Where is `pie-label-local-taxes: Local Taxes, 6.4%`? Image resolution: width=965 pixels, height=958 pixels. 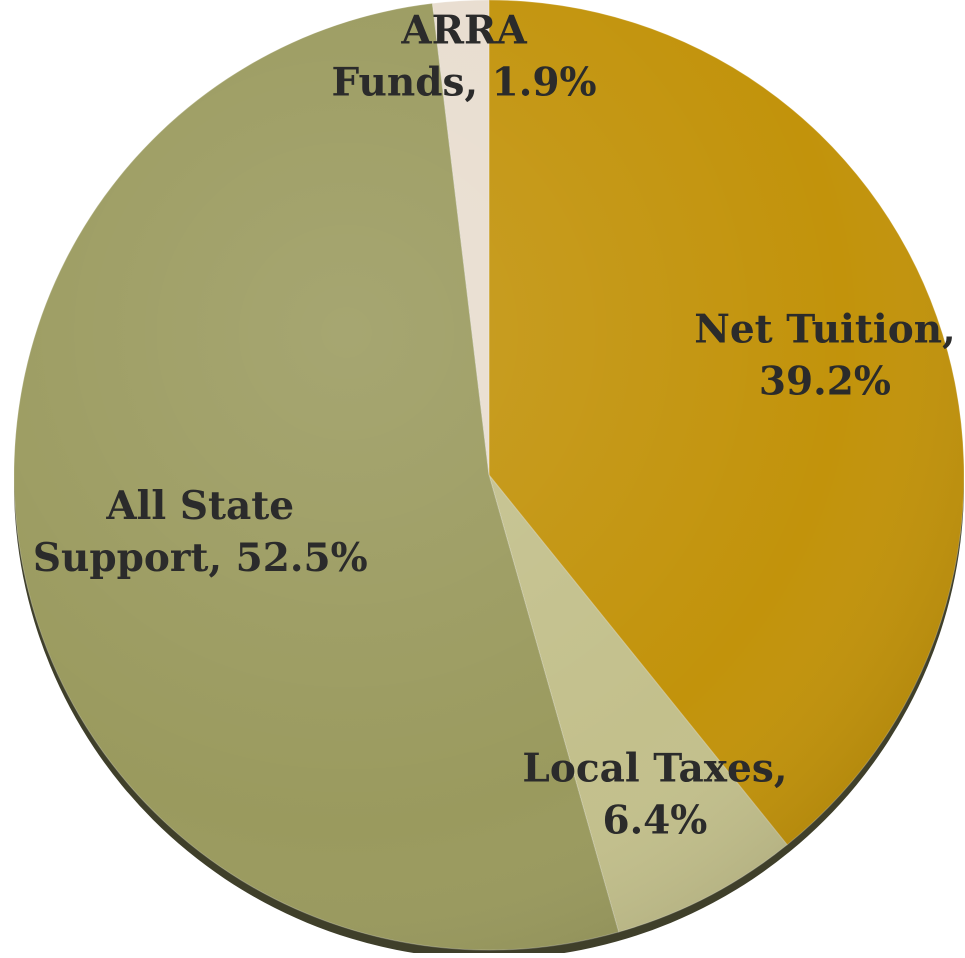 pie-label-local-taxes: Local Taxes, 6.4% is located at coordinates (654, 795).